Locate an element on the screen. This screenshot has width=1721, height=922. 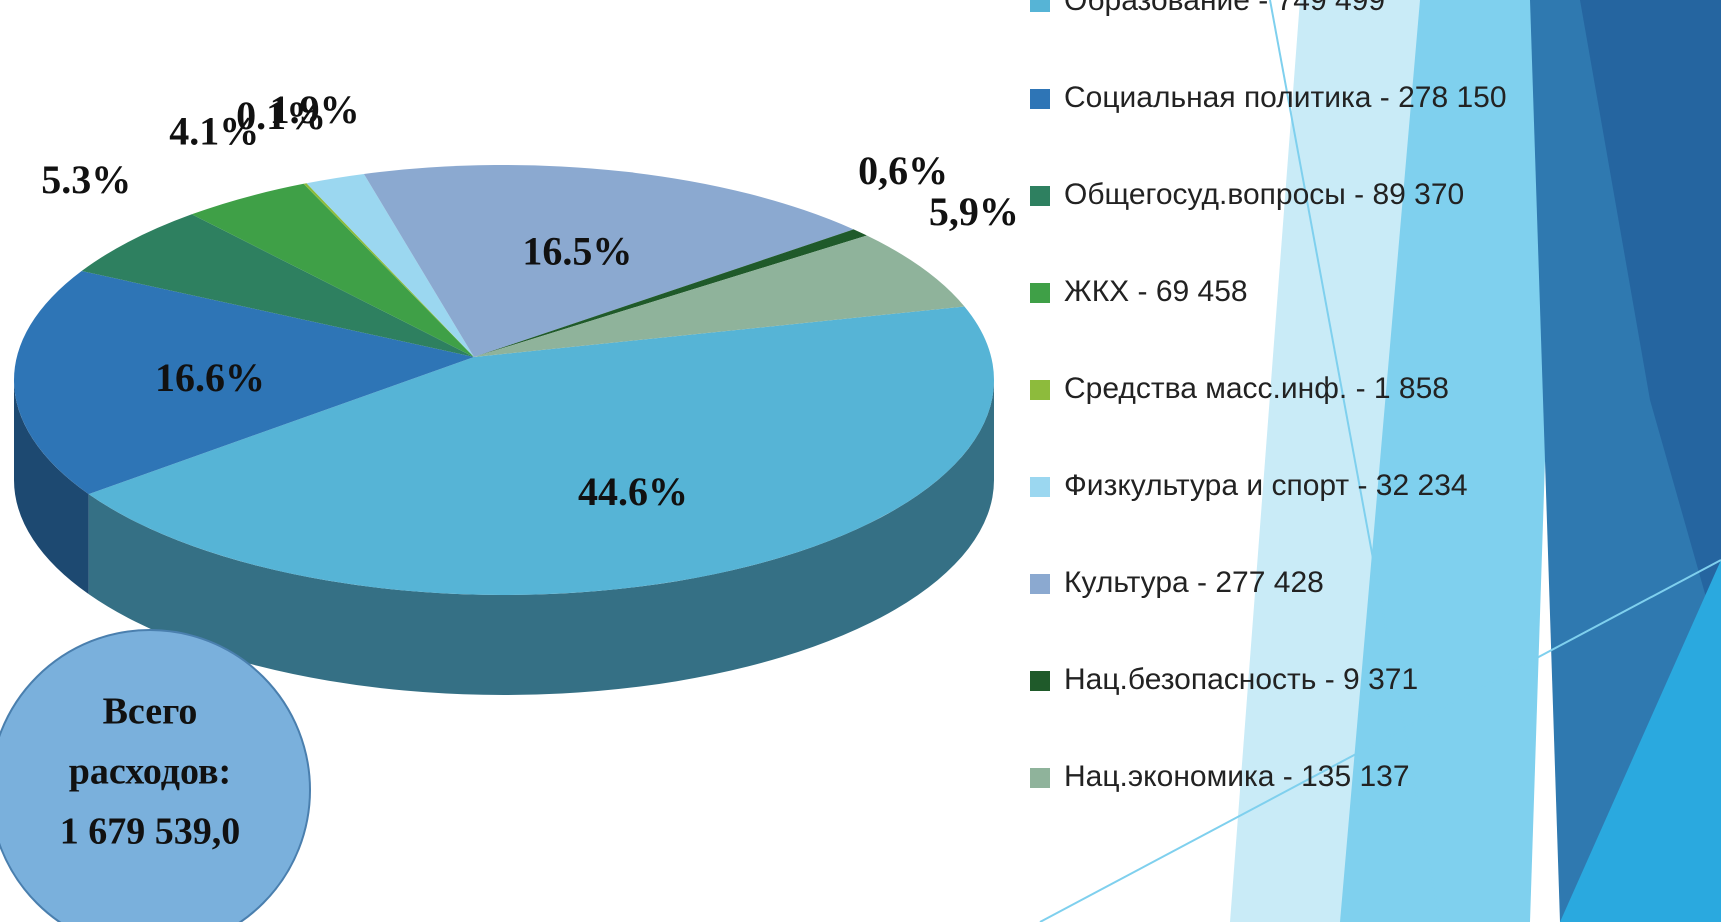
total-label: расходов: is located at coordinates (150, 772).